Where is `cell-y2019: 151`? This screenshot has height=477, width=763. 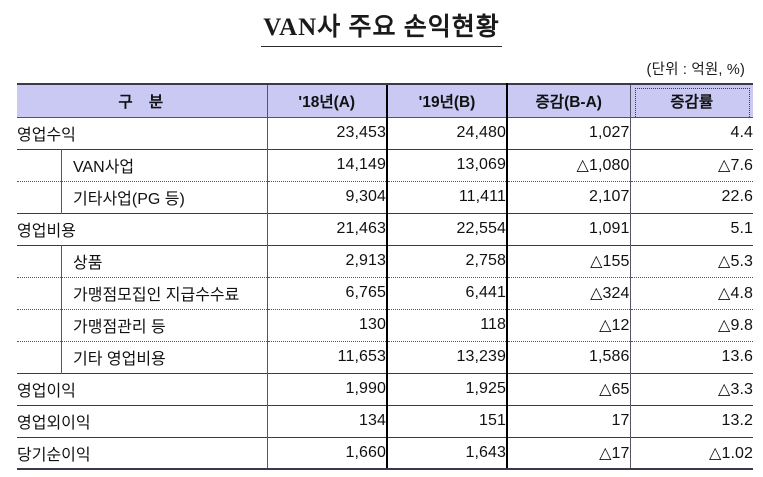 cell-y2019: 151 is located at coordinates (447, 420).